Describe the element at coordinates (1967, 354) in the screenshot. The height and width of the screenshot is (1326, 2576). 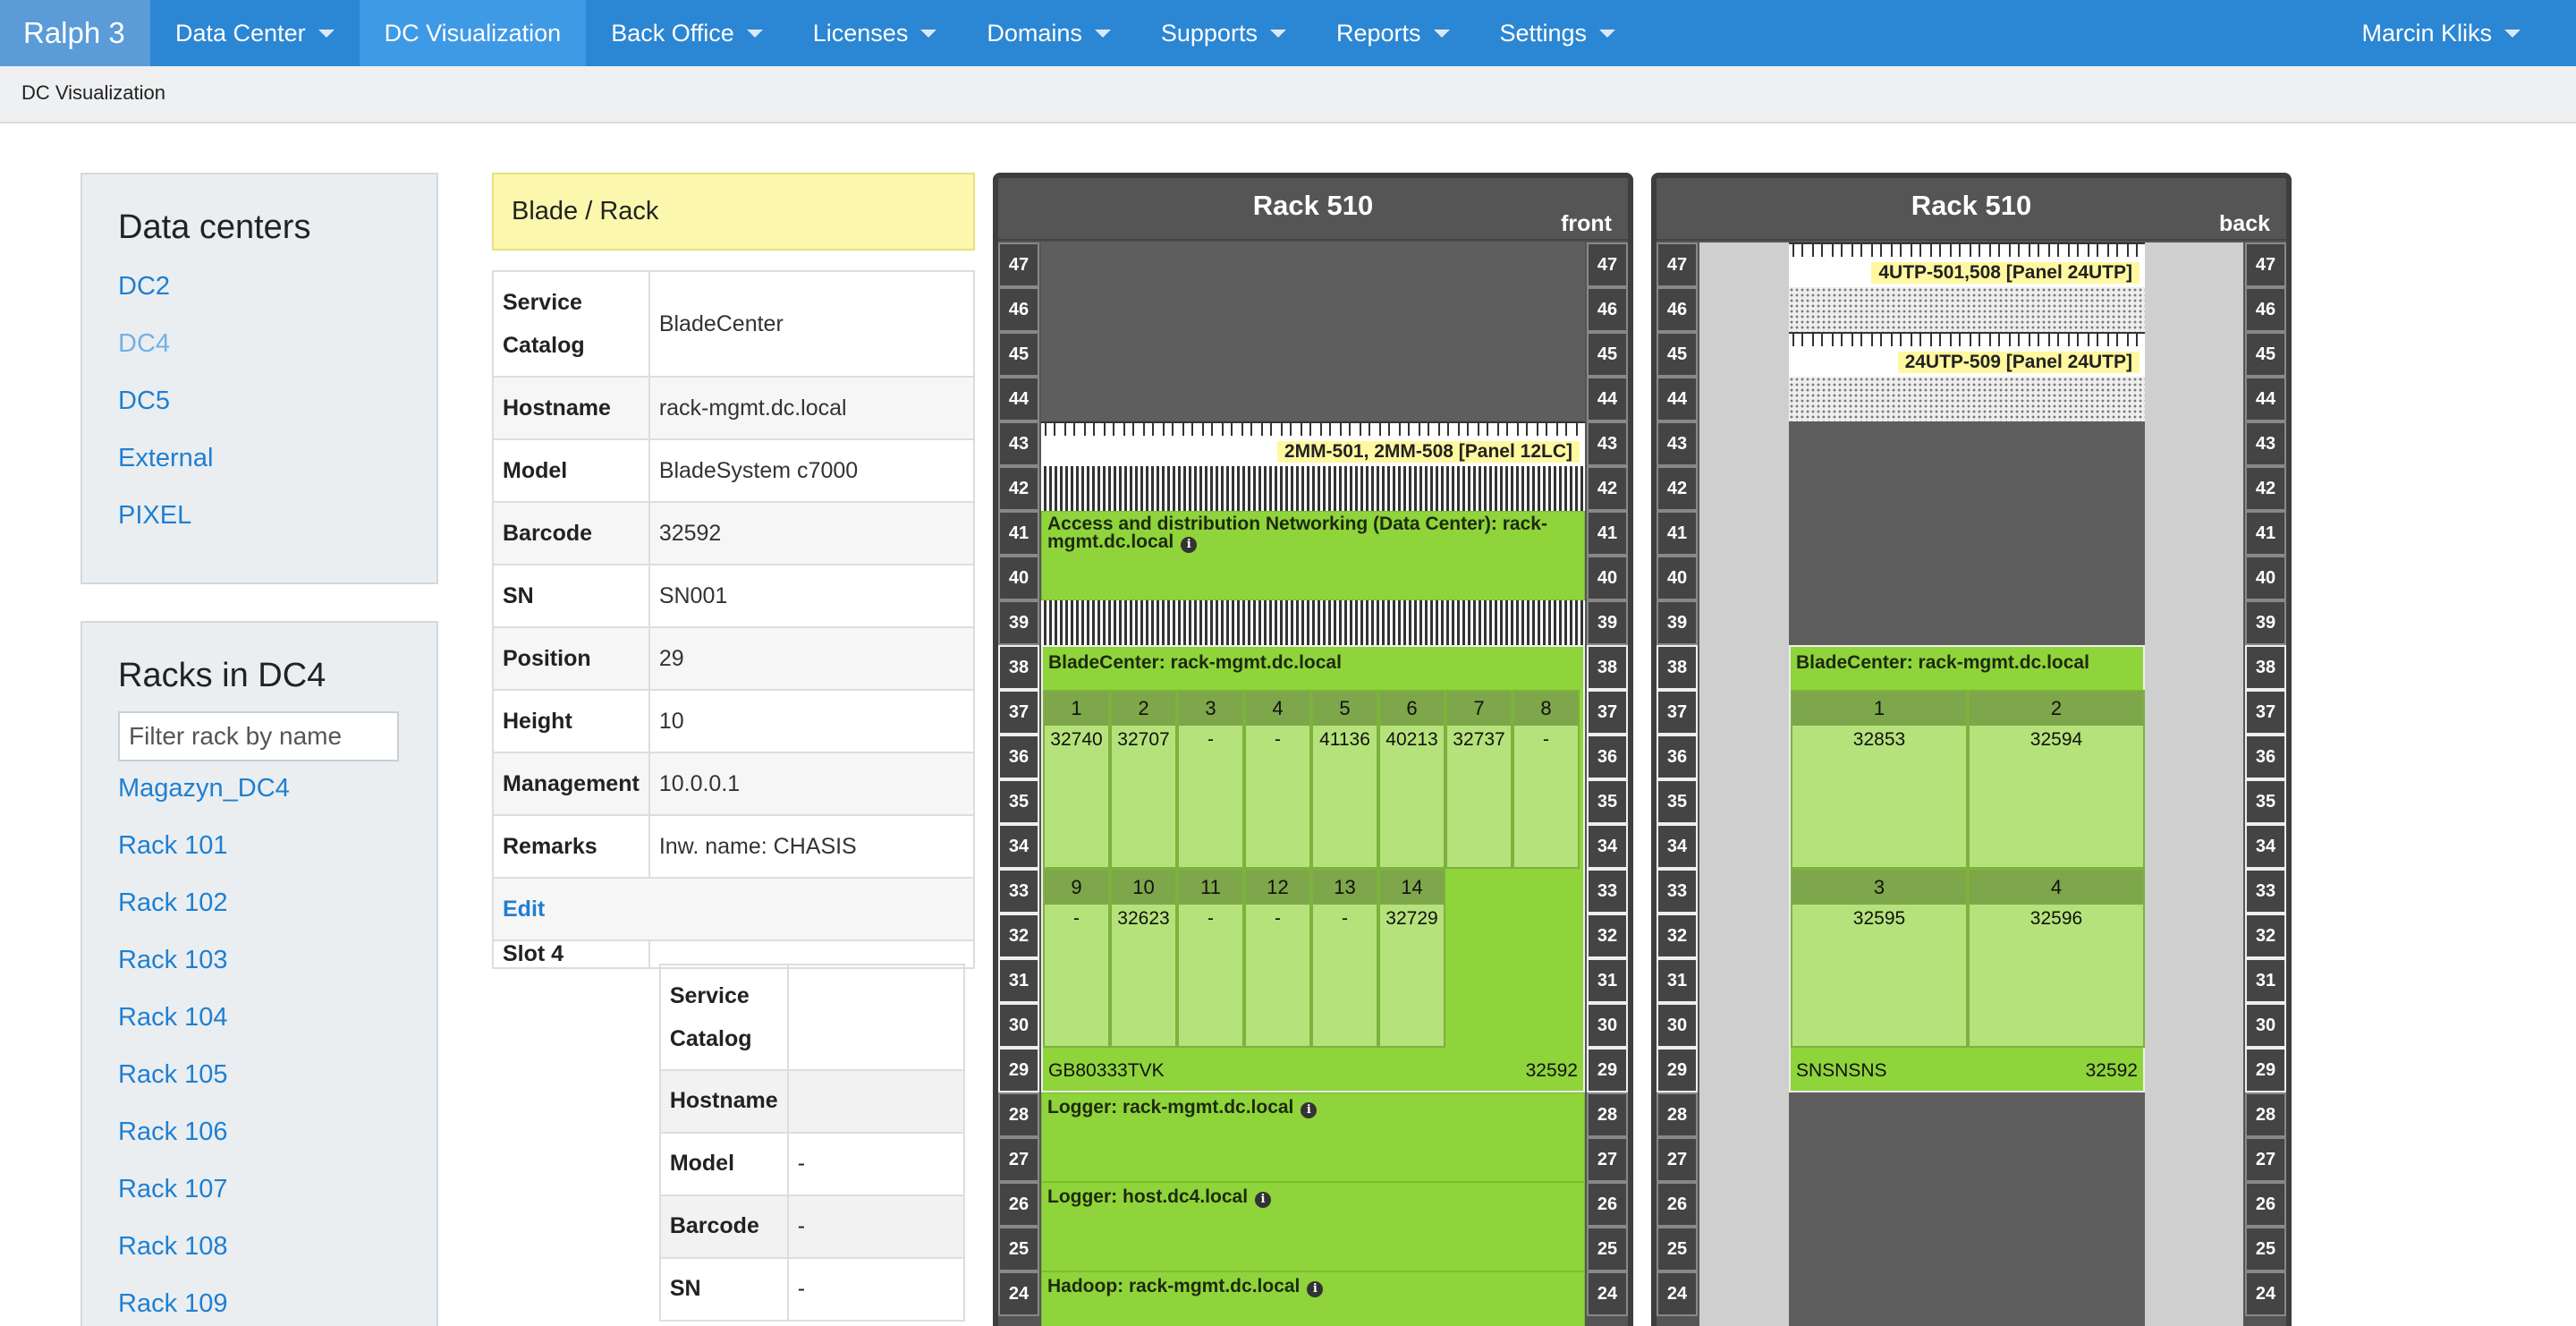
I see `patch-panel-24utp: 24UTP-509 [Panel 24UTP]` at that location.